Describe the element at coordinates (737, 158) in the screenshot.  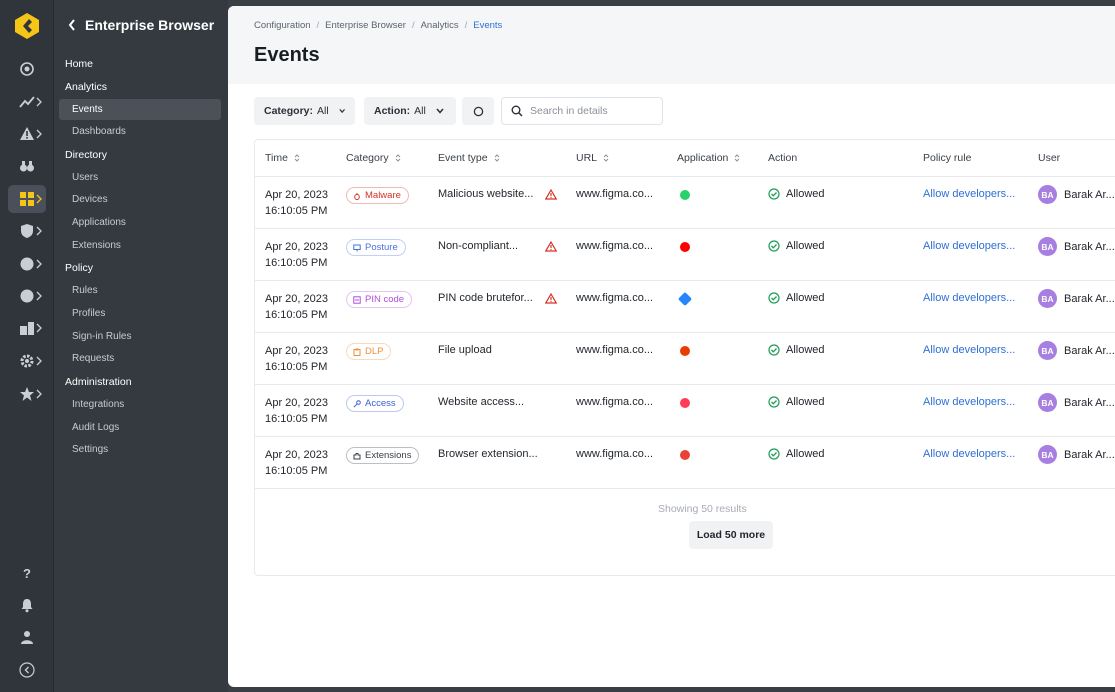
I see `sort-icon` at that location.